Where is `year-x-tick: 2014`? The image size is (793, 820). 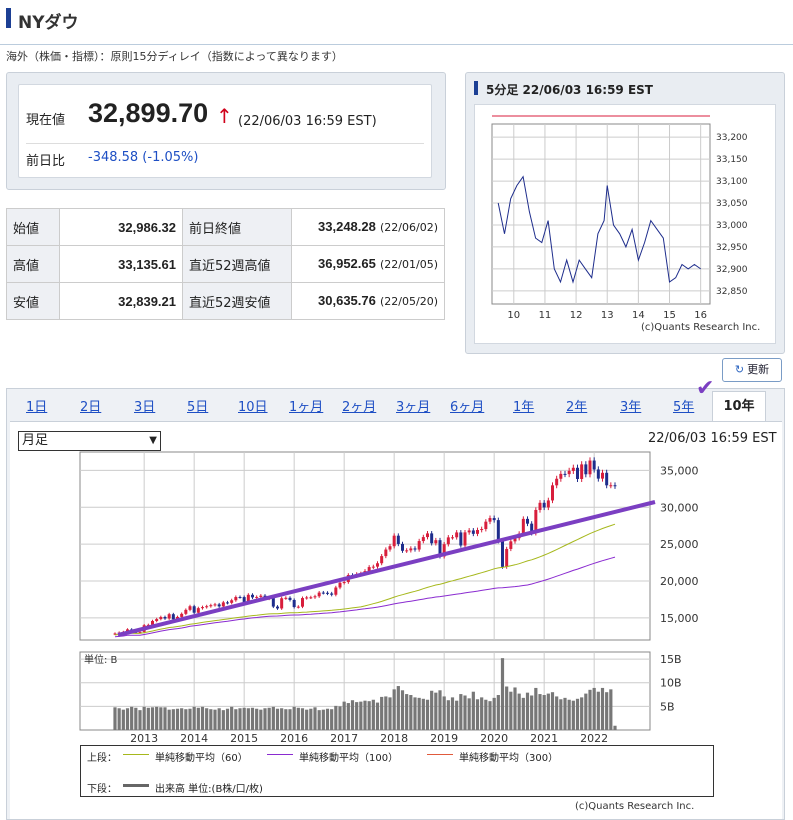
year-x-tick: 2014 is located at coordinates (194, 738).